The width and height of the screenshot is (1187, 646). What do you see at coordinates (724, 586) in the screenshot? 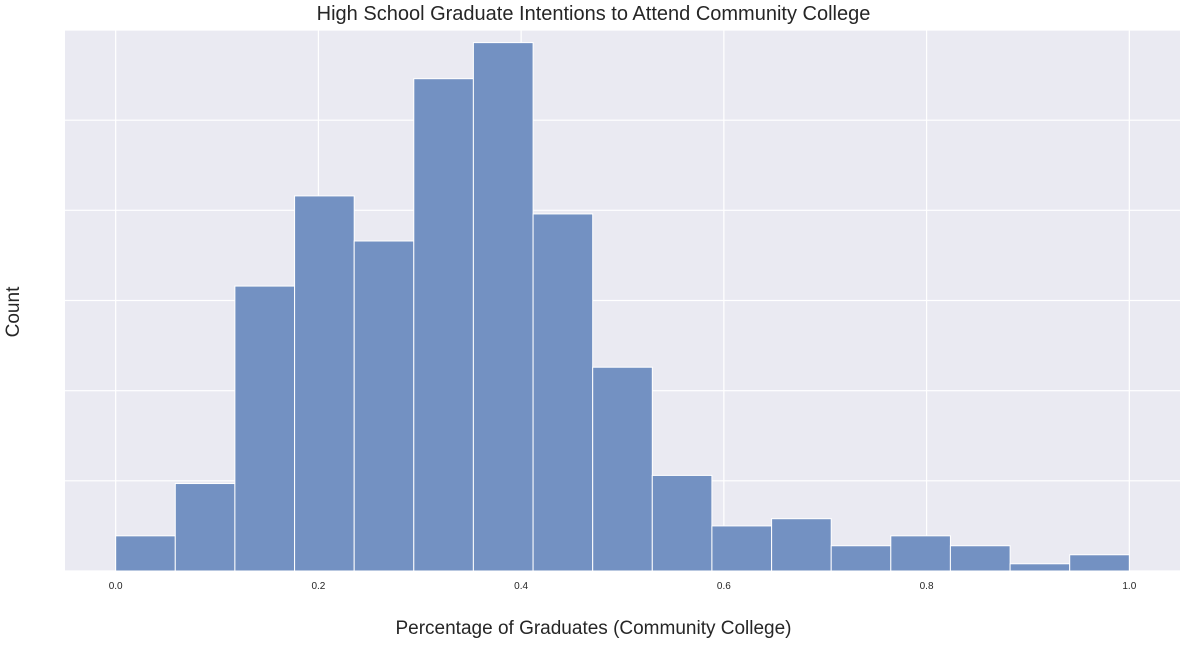
I see `x-tick-label-3: 0.6` at bounding box center [724, 586].